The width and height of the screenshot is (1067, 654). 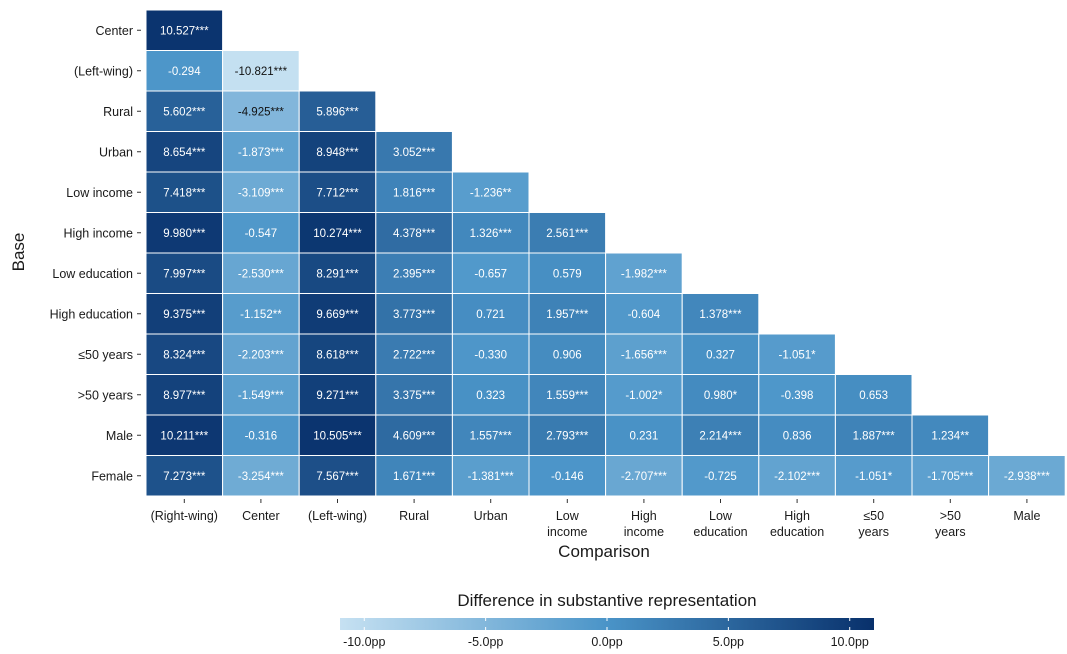 I want to click on legend-tick-label: 0.0pp, so click(x=606, y=642).